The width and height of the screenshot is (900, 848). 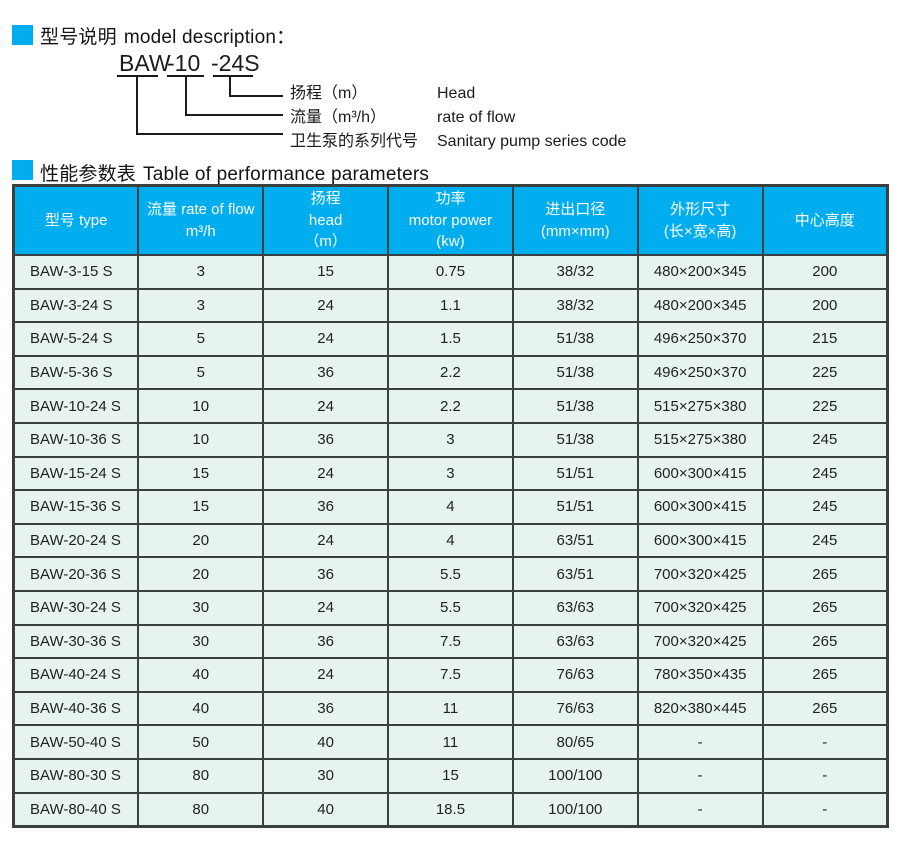 I want to click on table-cell: 7.5, so click(x=450, y=641).